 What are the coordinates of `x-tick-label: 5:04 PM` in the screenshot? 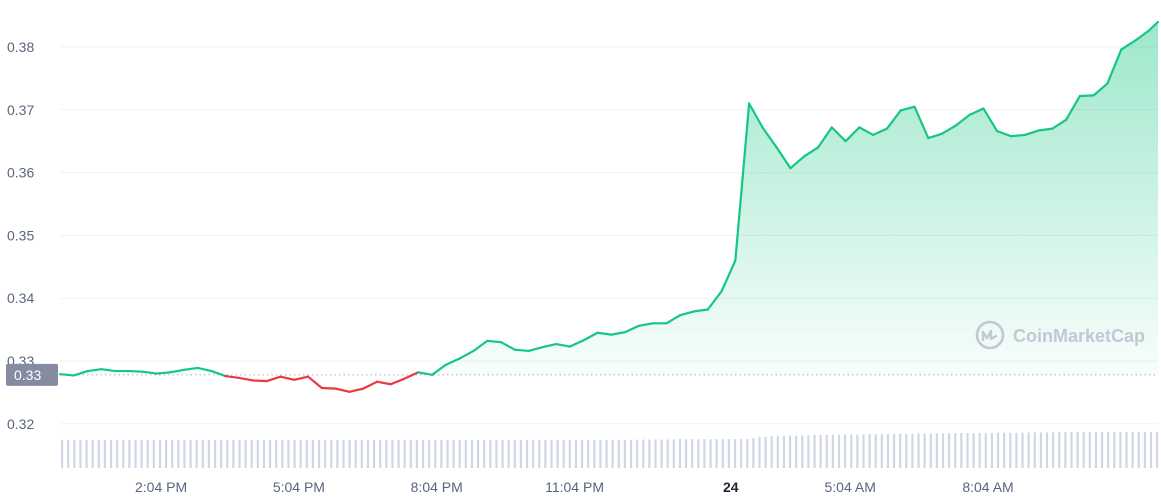 It's located at (299, 487).